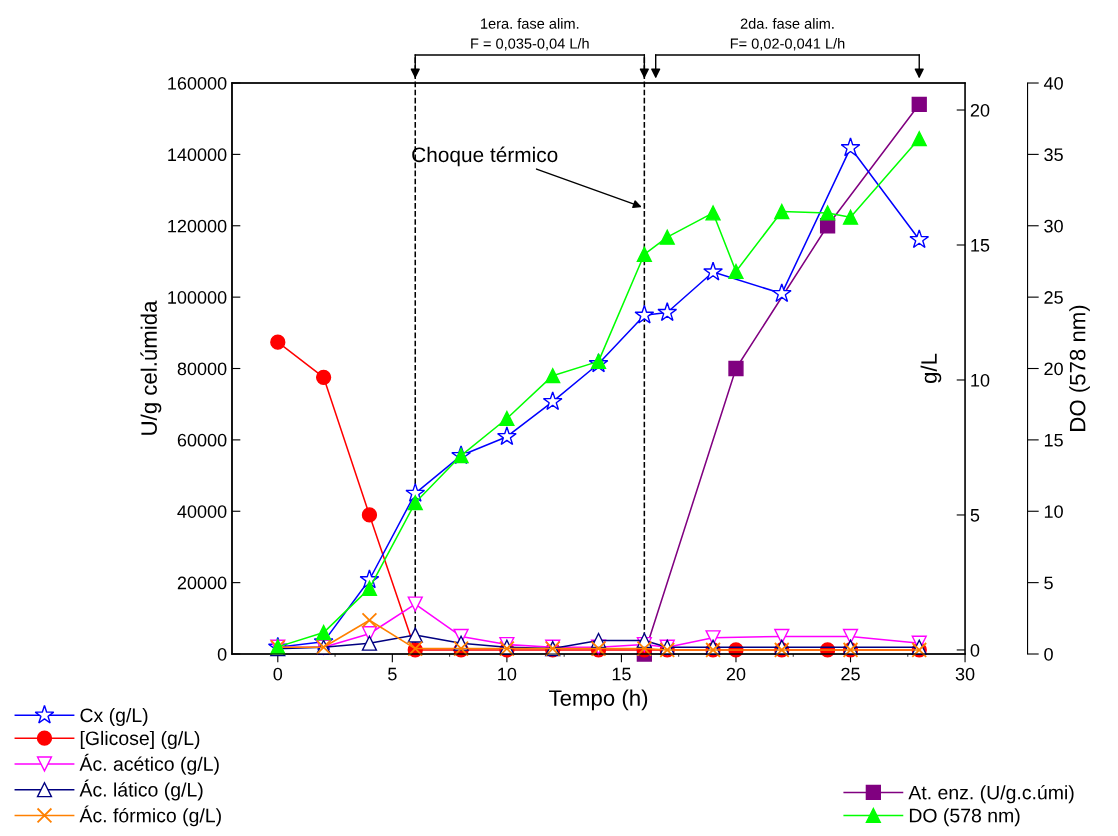 The image size is (1118, 836). What do you see at coordinates (975, 515) in the screenshot?
I see `y2-tick-label: 5` at bounding box center [975, 515].